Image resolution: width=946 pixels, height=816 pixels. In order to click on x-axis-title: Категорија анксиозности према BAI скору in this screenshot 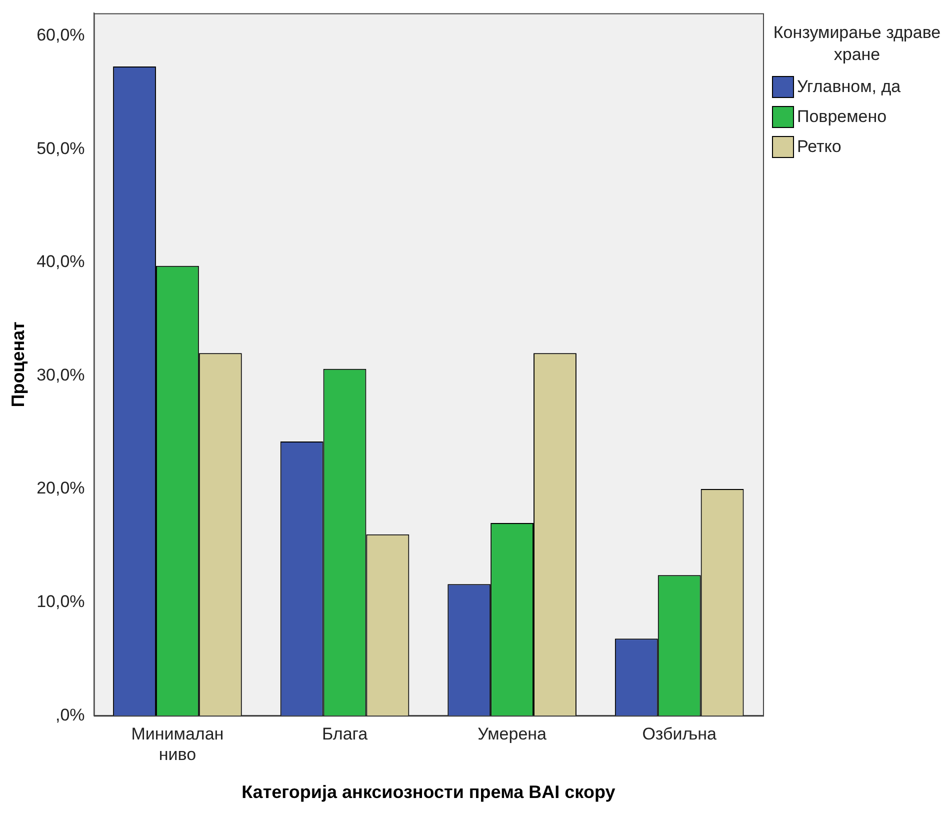, I will do `click(429, 792)`.